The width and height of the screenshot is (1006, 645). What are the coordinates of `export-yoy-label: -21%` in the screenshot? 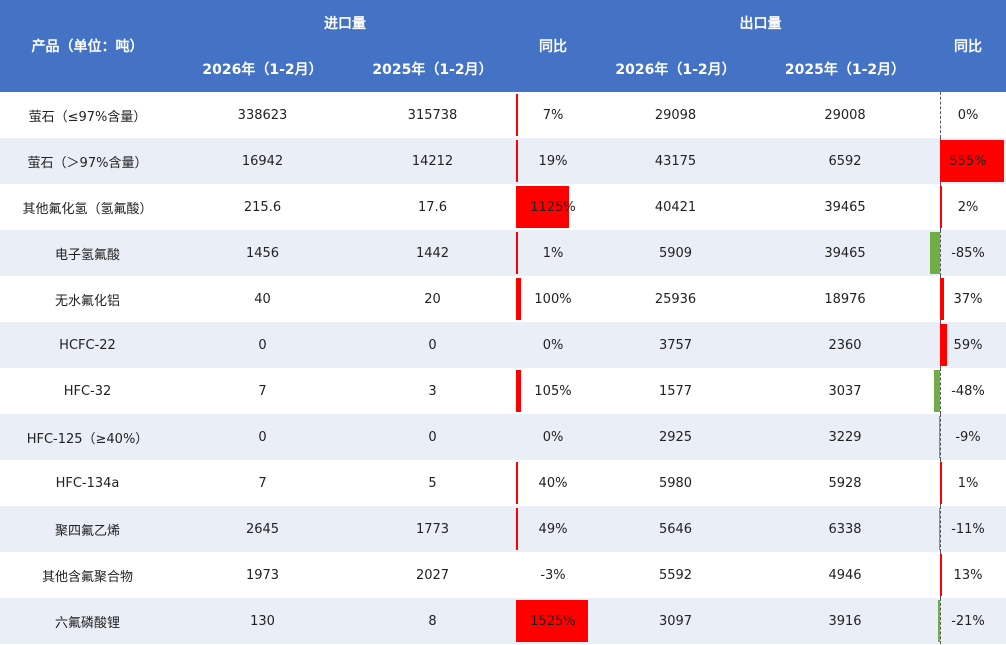 It's located at (968, 621).